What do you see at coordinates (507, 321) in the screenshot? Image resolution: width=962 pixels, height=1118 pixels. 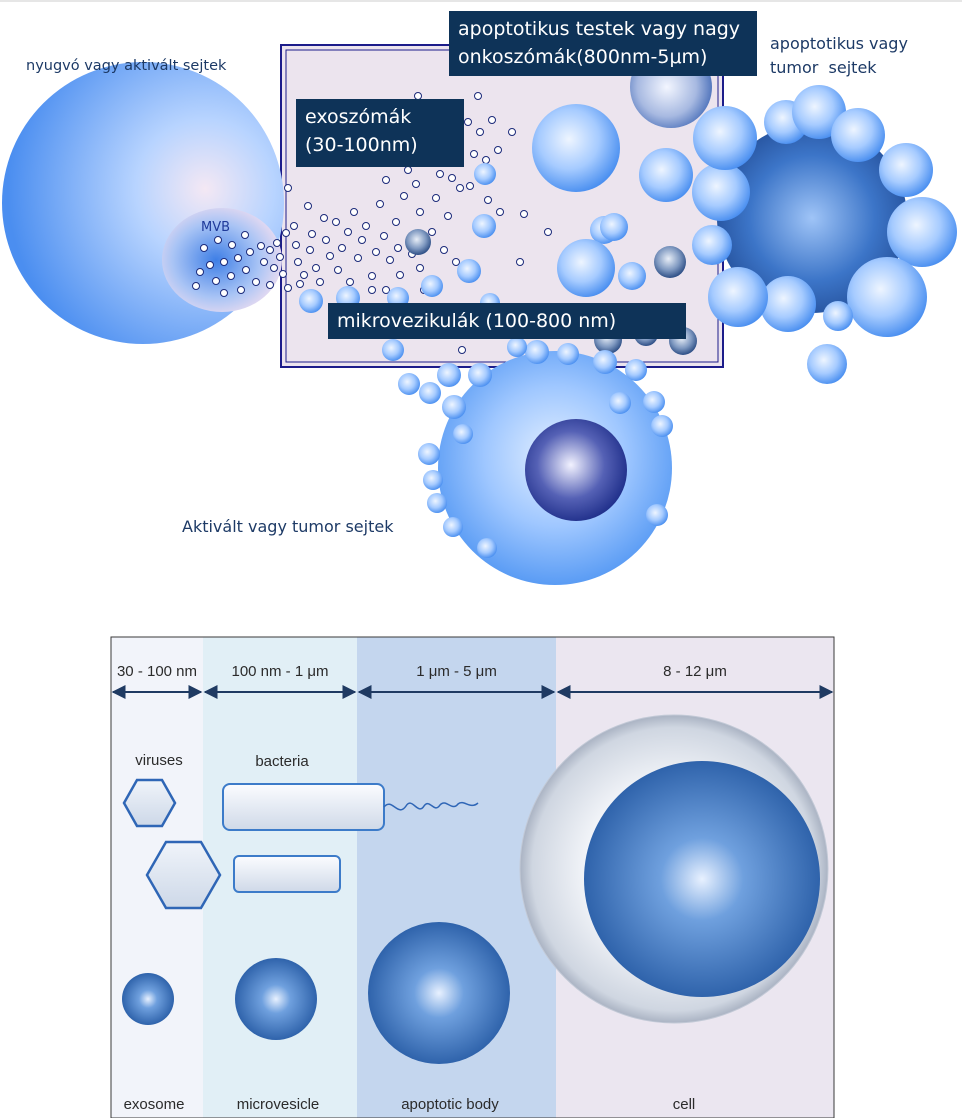 I see `microvesicles-label-box: mikrovezikulák (100-800 nm)` at bounding box center [507, 321].